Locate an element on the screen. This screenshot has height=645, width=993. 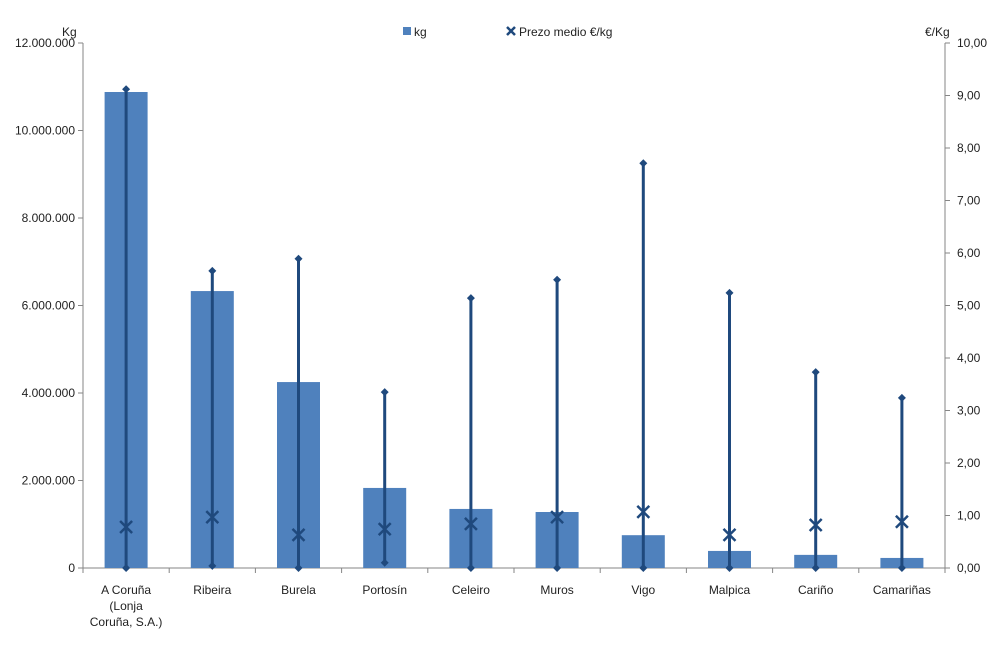
left-tick-label: 4.000.000 is located at coordinates (49, 393).